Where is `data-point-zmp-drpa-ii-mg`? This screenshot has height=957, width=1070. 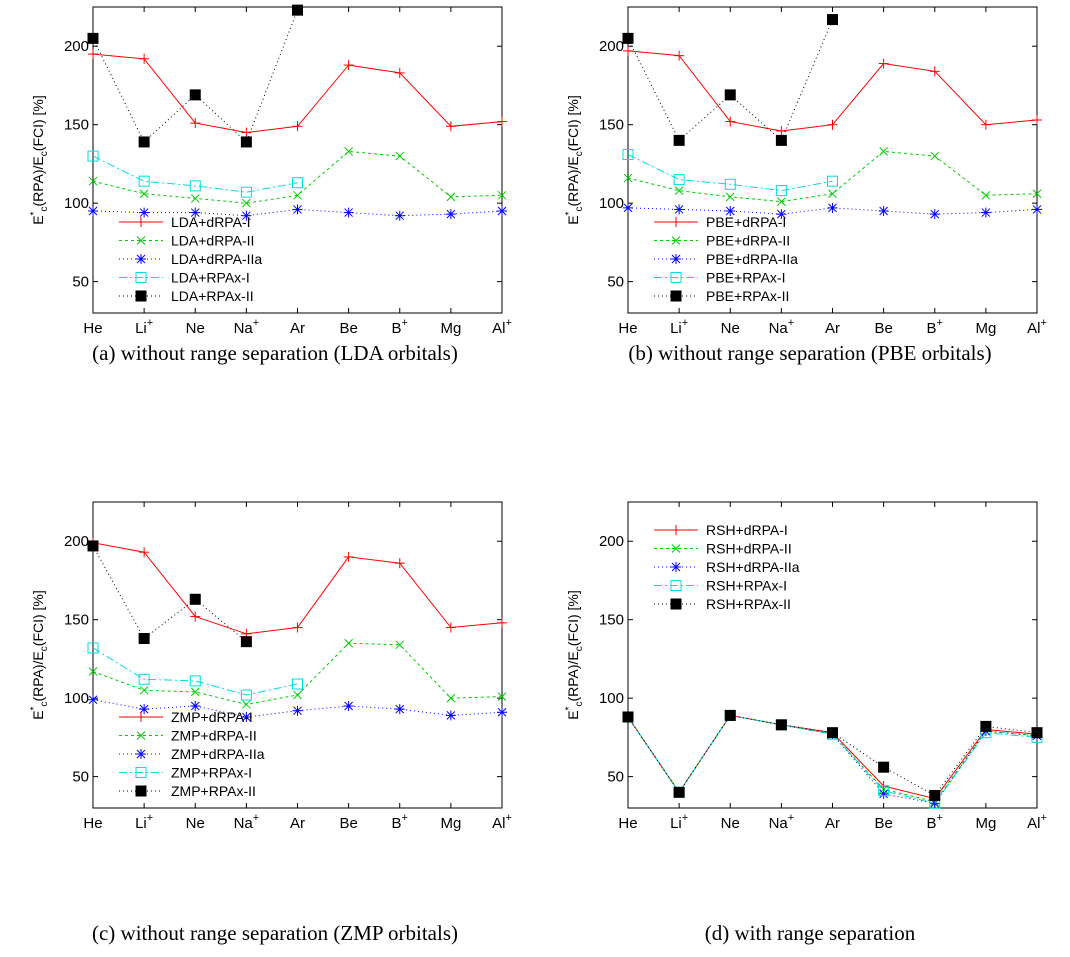
data-point-zmp-drpa-ii-mg is located at coordinates (451, 698).